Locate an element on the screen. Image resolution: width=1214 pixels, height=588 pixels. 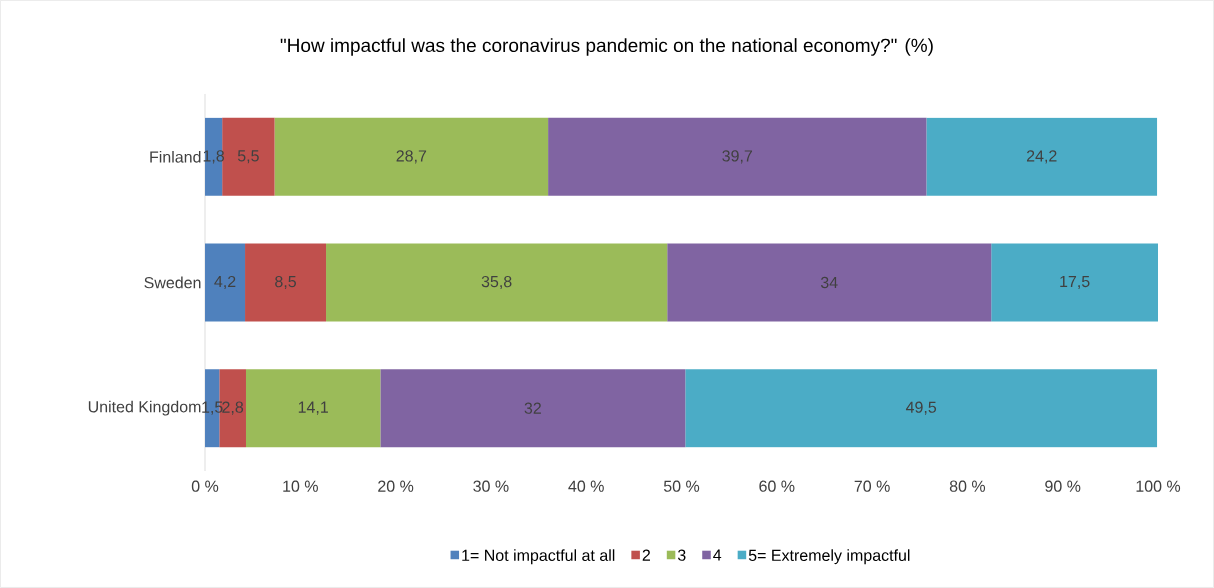
x-tick-label: 60 % is located at coordinates (777, 486).